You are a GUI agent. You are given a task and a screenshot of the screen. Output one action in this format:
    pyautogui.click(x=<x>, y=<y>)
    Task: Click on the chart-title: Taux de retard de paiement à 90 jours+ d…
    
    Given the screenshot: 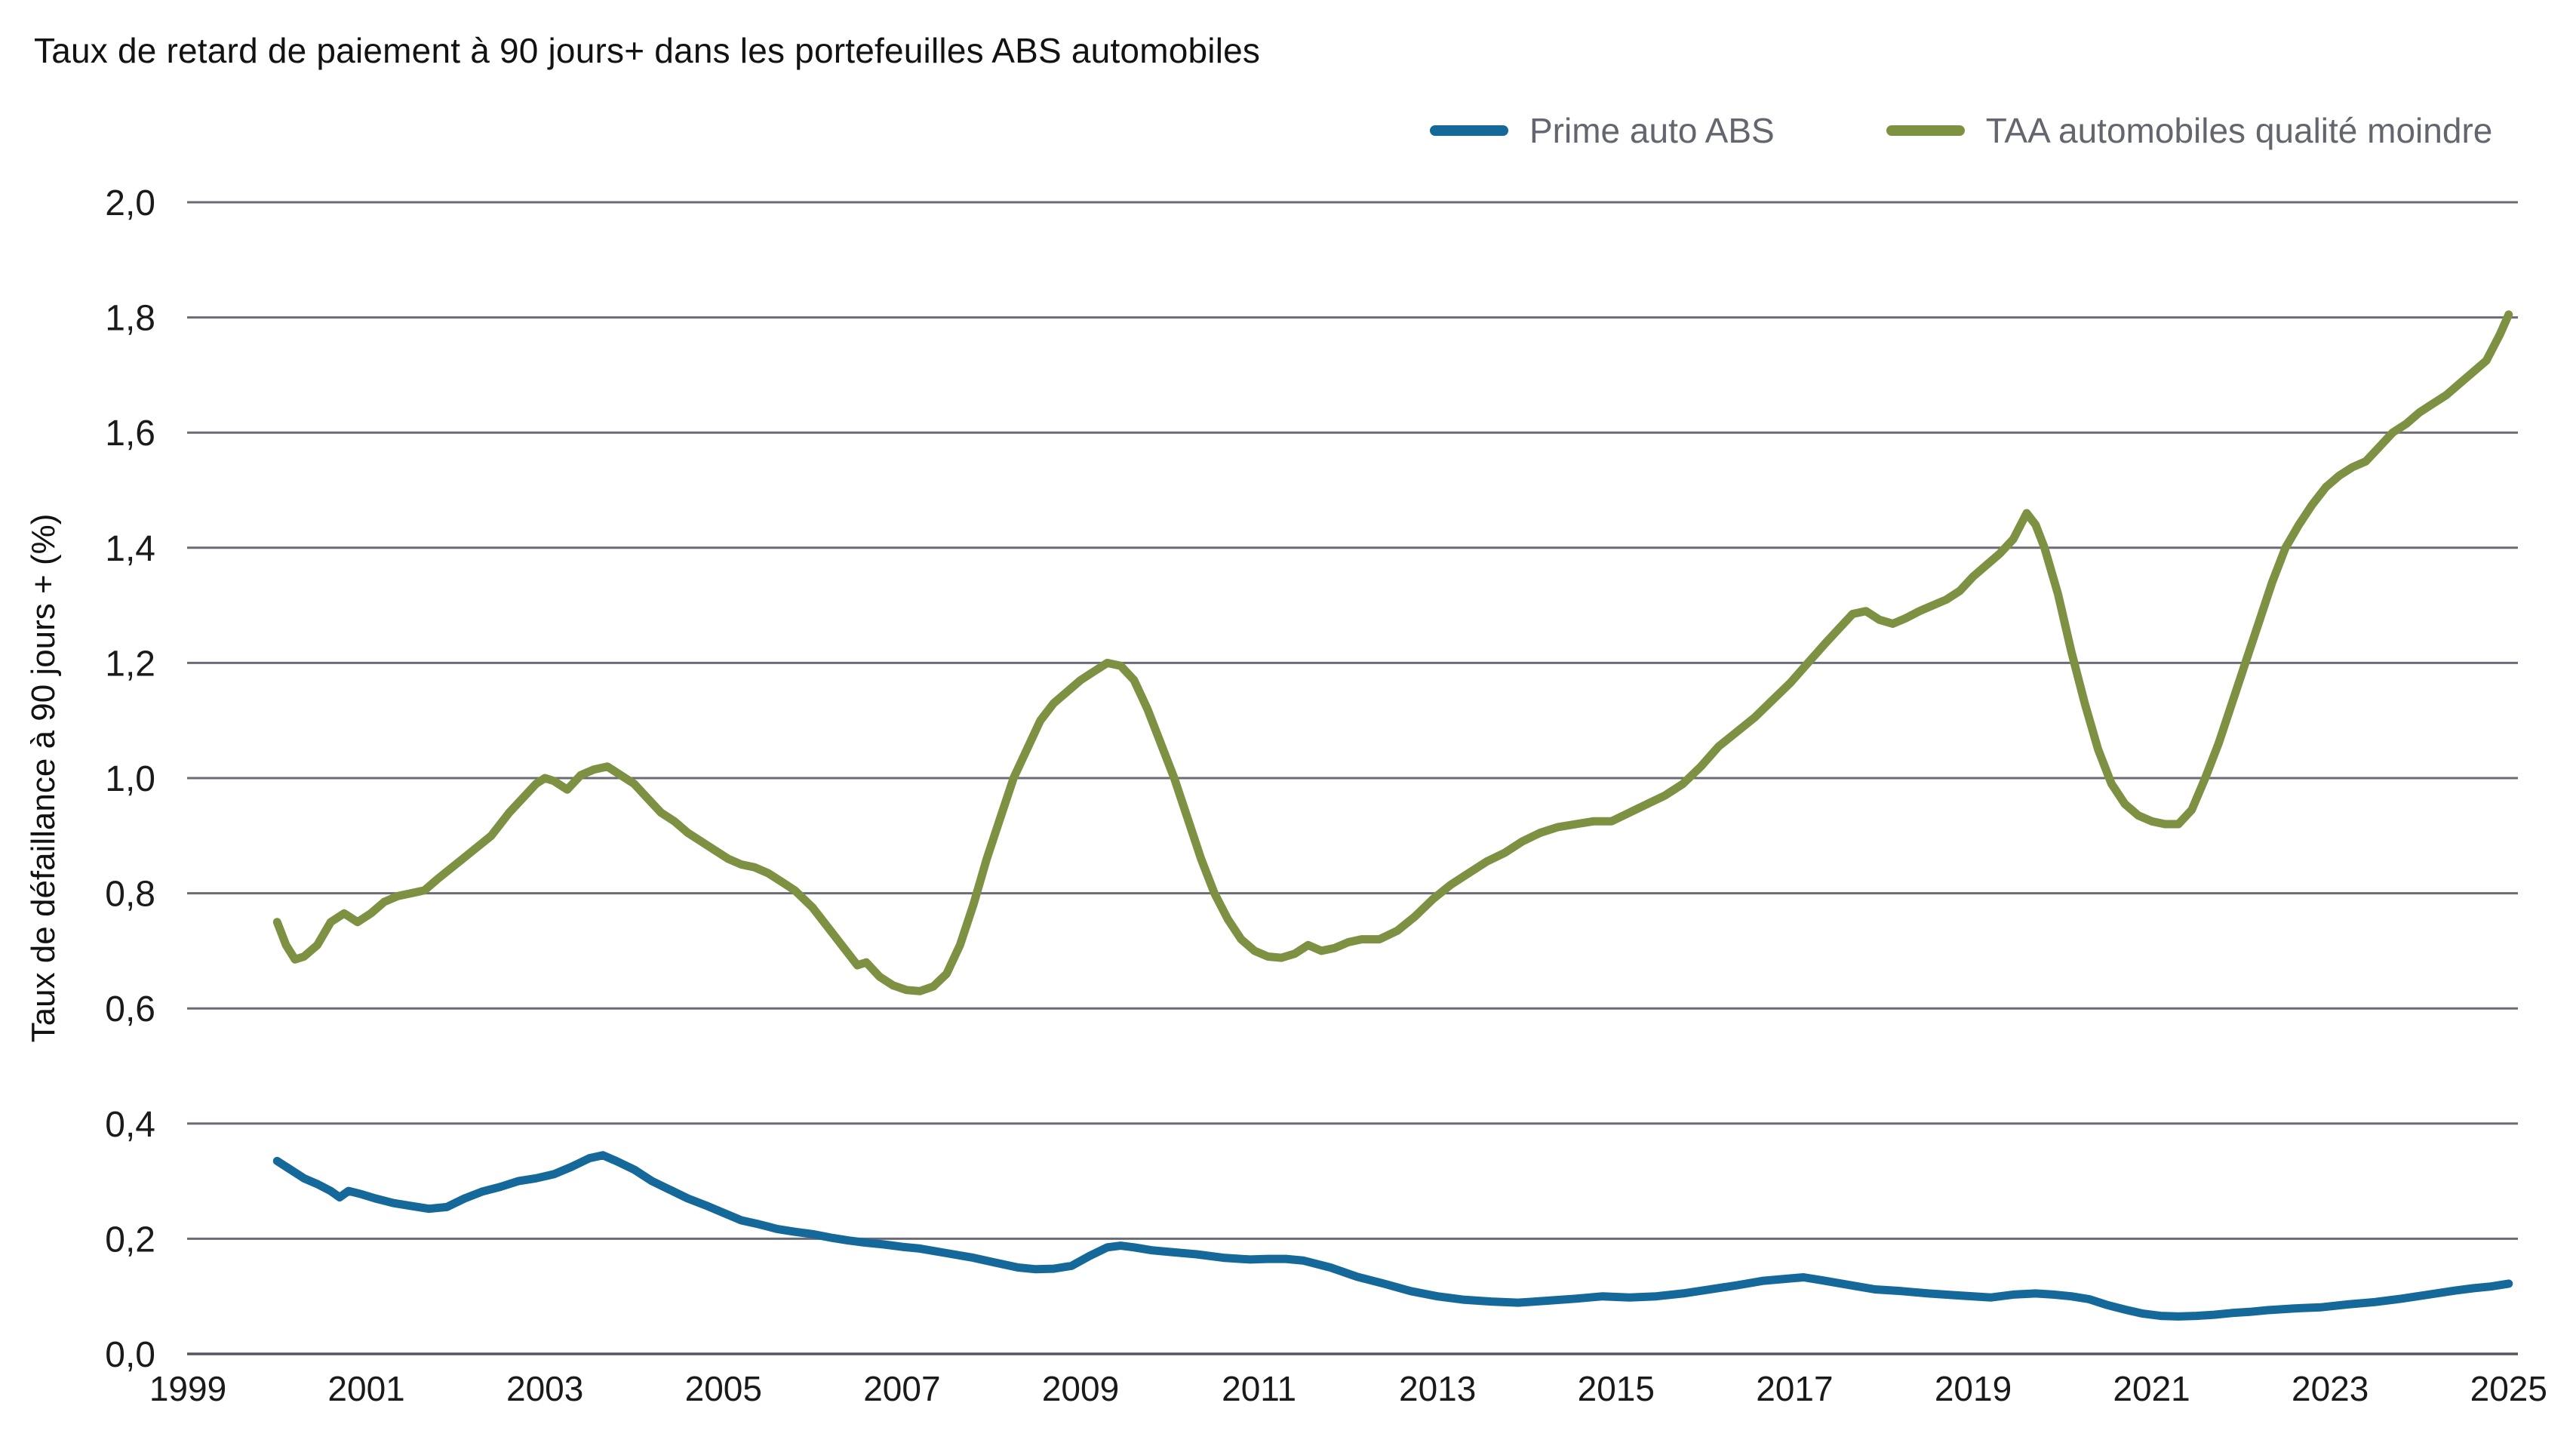 What is the action you would take?
    pyautogui.click(x=647, y=50)
    